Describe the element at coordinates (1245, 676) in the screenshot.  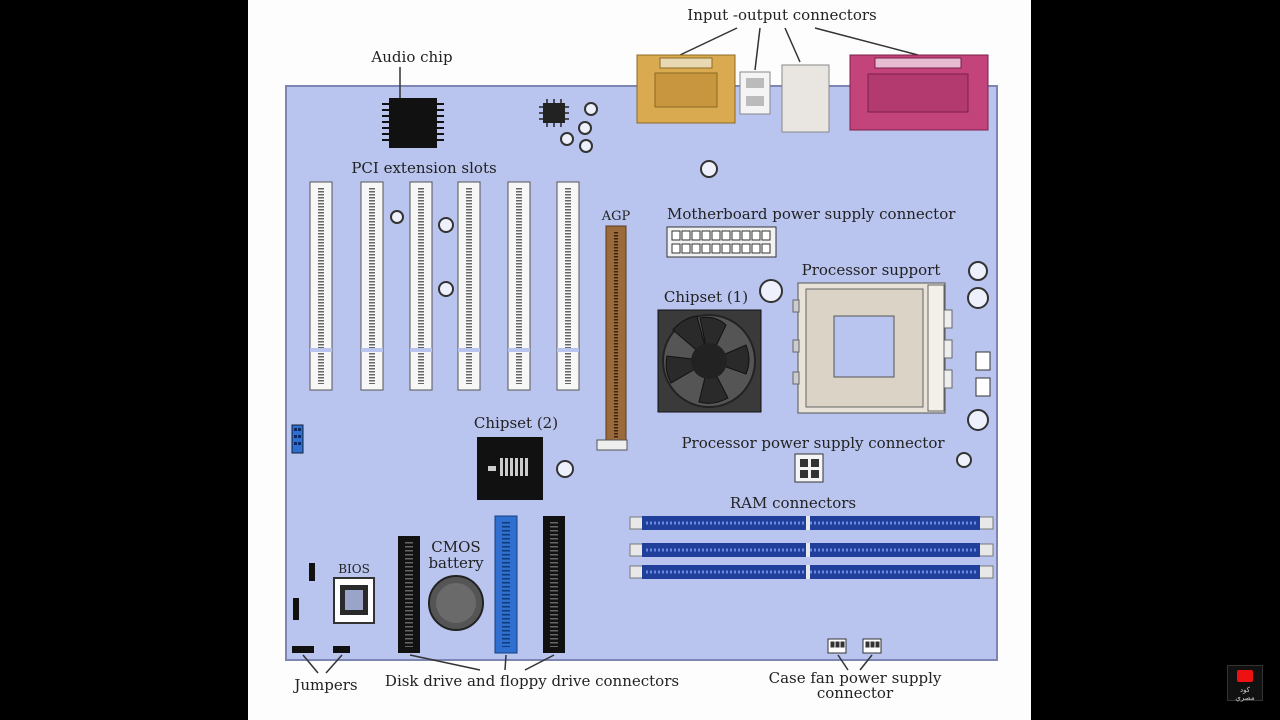
I see `logo-mark-icon` at that location.